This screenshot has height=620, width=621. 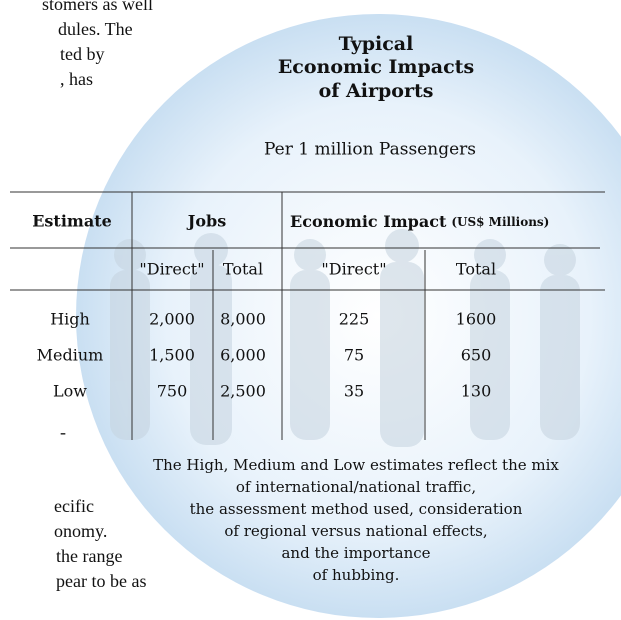 I want to click on bg-text: pear to be as, so click(x=101, y=581).